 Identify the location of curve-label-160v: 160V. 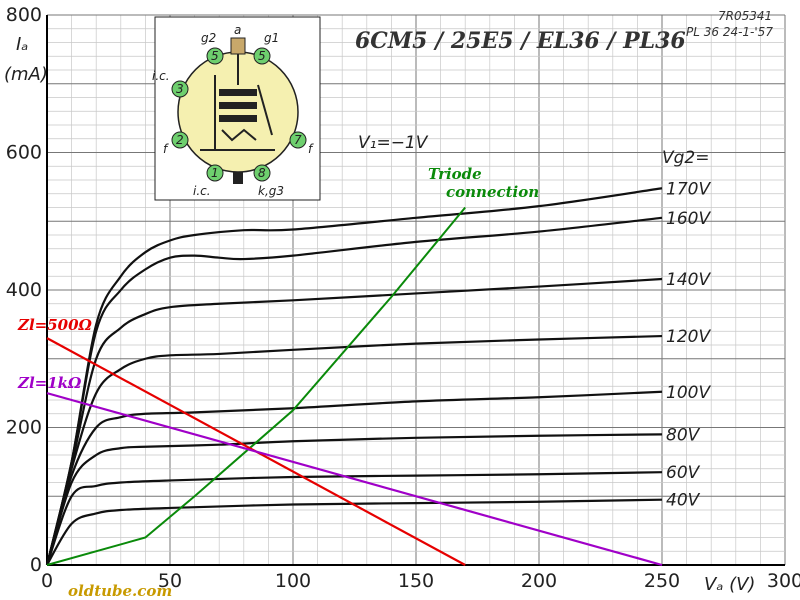
(688, 219).